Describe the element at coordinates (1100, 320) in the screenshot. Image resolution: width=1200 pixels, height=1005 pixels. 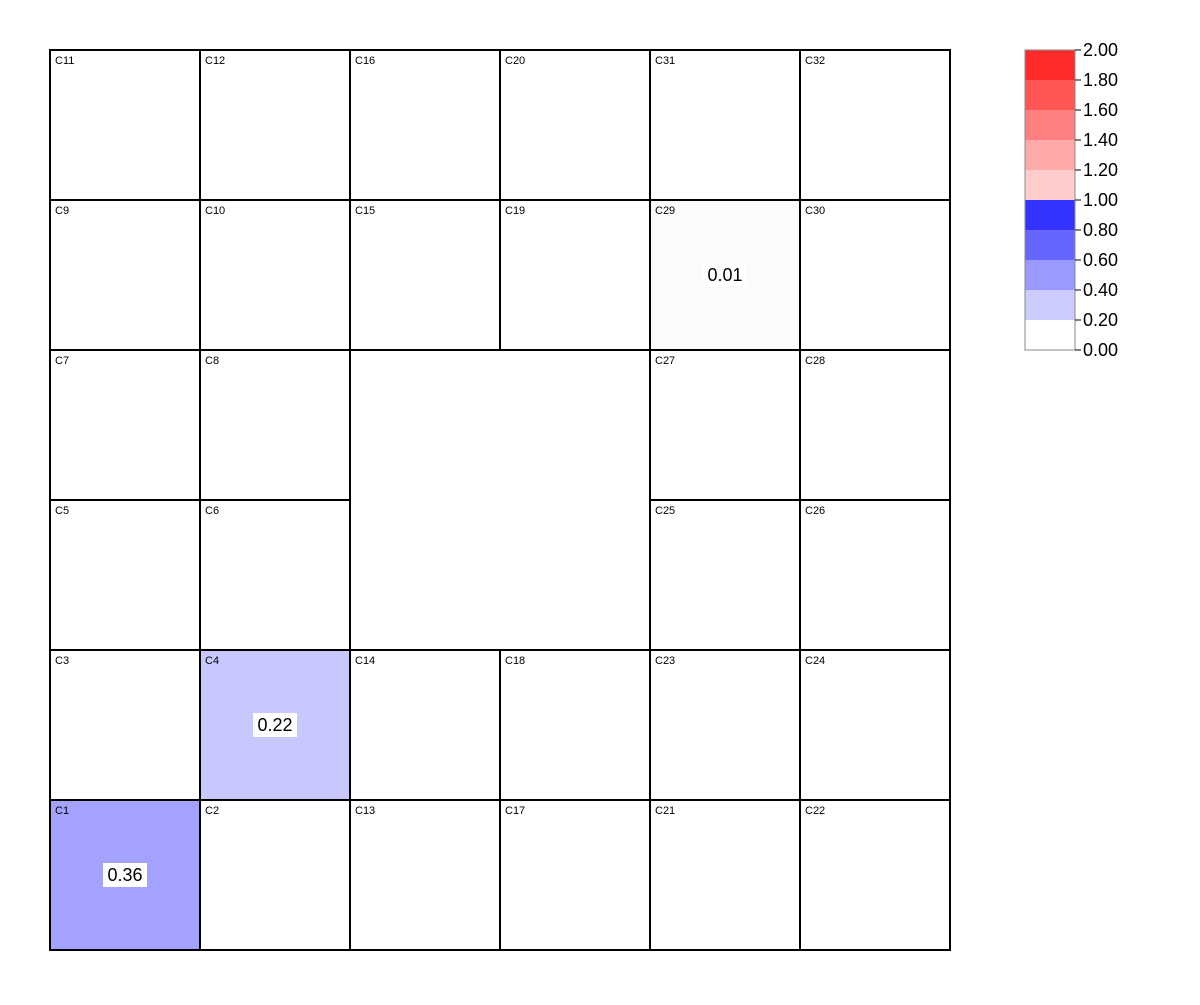
I see `colorbar-tick-label: 0.20` at that location.